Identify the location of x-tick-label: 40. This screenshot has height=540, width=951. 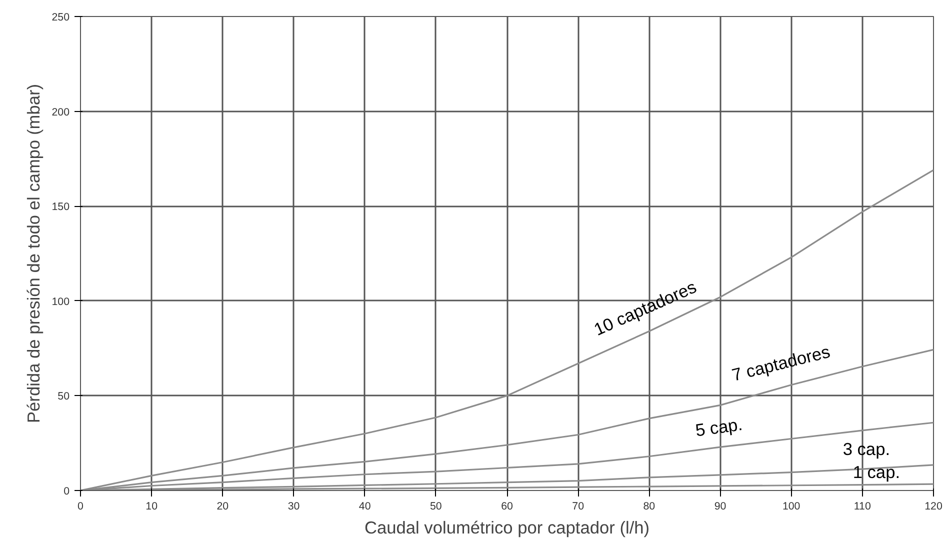
(364, 506).